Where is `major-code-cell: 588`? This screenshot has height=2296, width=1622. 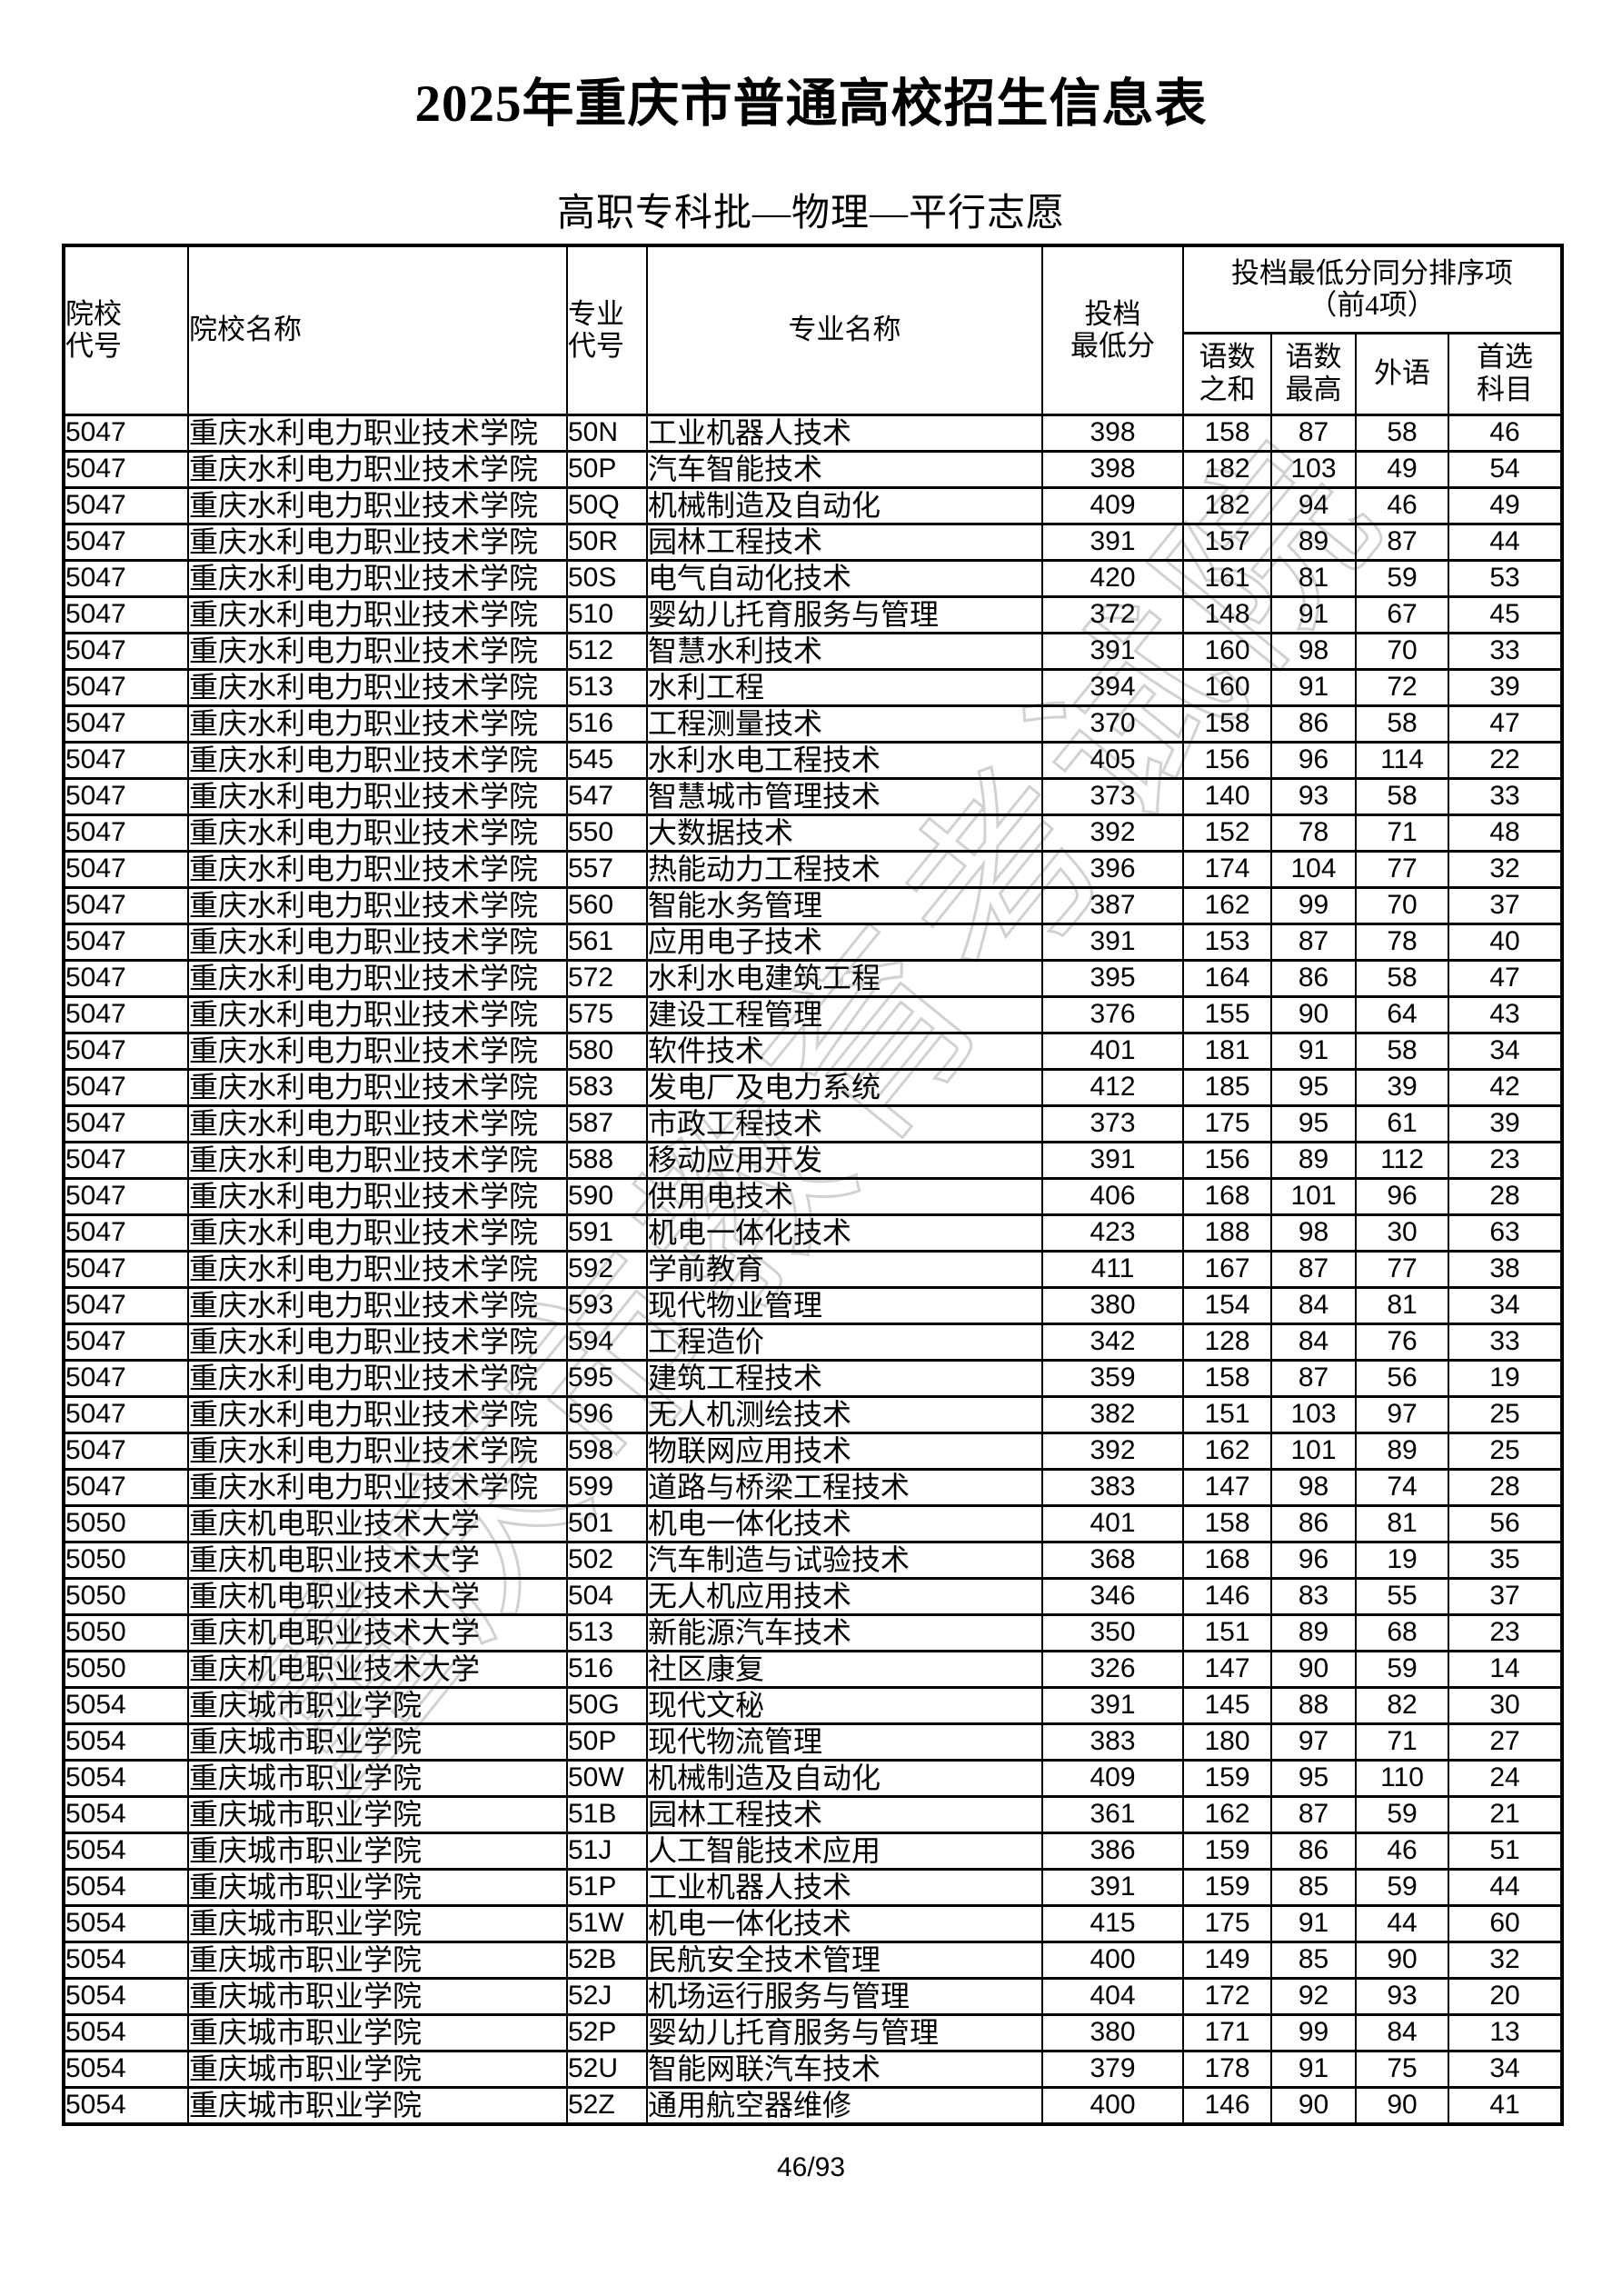
major-code-cell: 588 is located at coordinates (607, 1160).